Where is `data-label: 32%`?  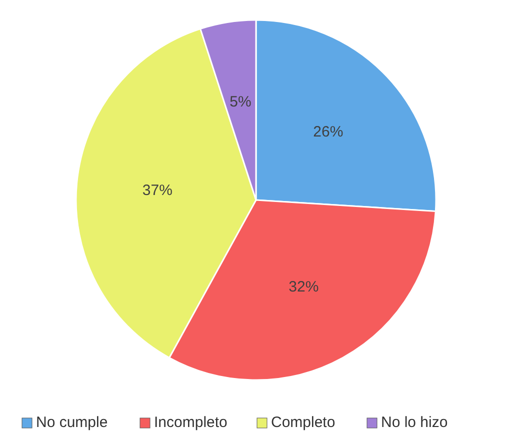
data-label: 32% is located at coordinates (303, 287).